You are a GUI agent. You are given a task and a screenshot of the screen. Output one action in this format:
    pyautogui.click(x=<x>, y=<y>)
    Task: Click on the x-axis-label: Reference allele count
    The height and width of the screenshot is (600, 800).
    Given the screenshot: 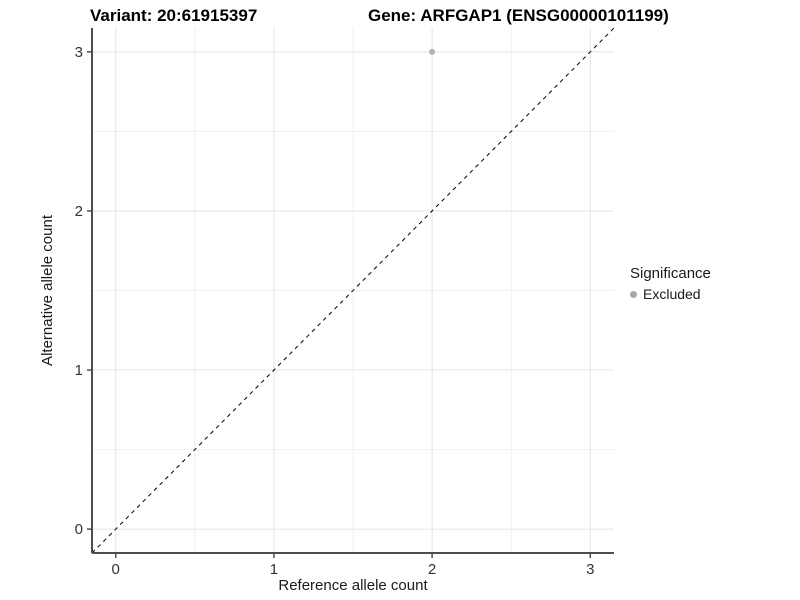 What is the action you would take?
    pyautogui.click(x=353, y=585)
    